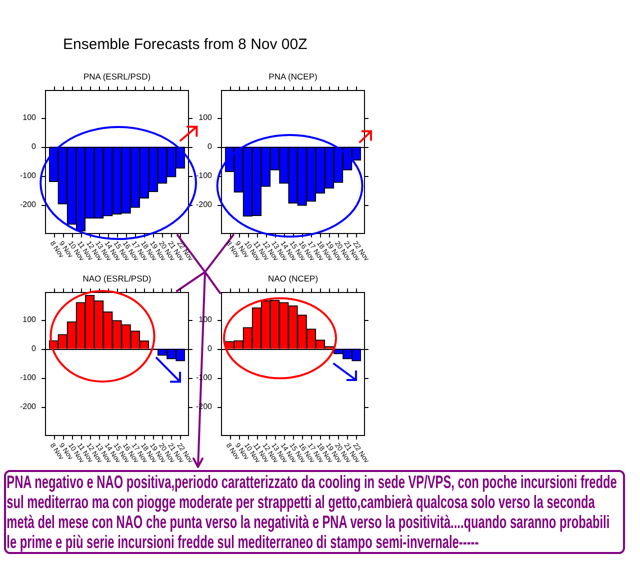  What do you see at coordinates (293, 76) in the screenshot?
I see `chart-title: PNA (NCEP)` at bounding box center [293, 76].